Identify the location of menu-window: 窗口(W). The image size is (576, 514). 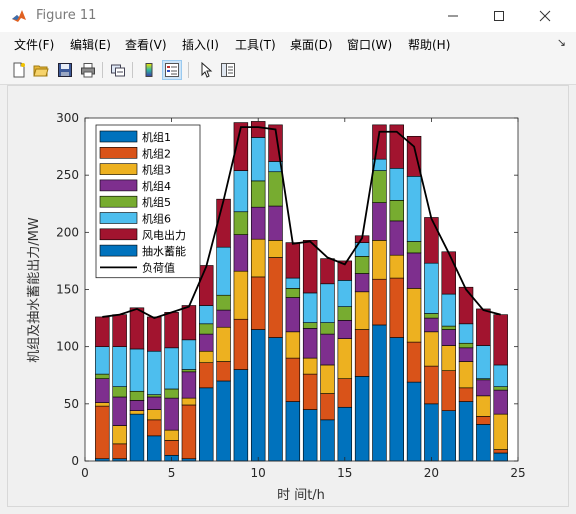
(370, 45).